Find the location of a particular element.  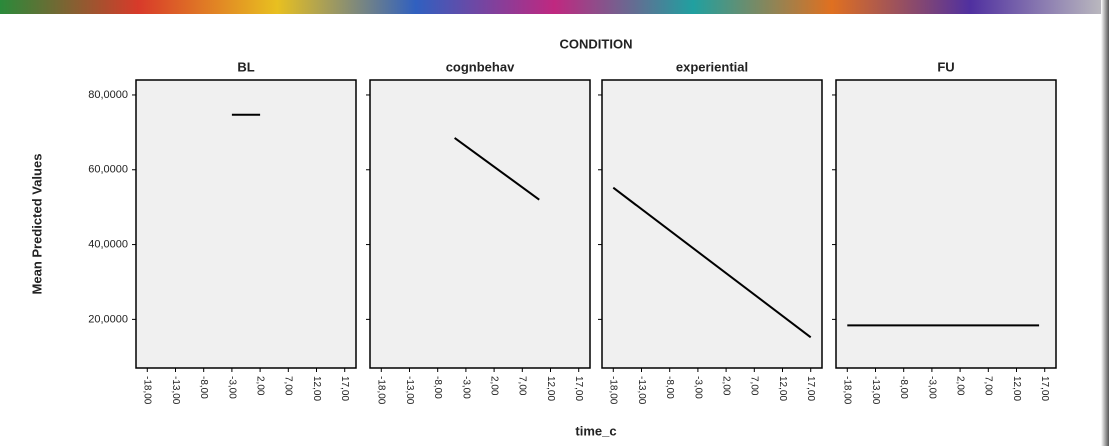

figure-title: CONDITION is located at coordinates (596, 43).